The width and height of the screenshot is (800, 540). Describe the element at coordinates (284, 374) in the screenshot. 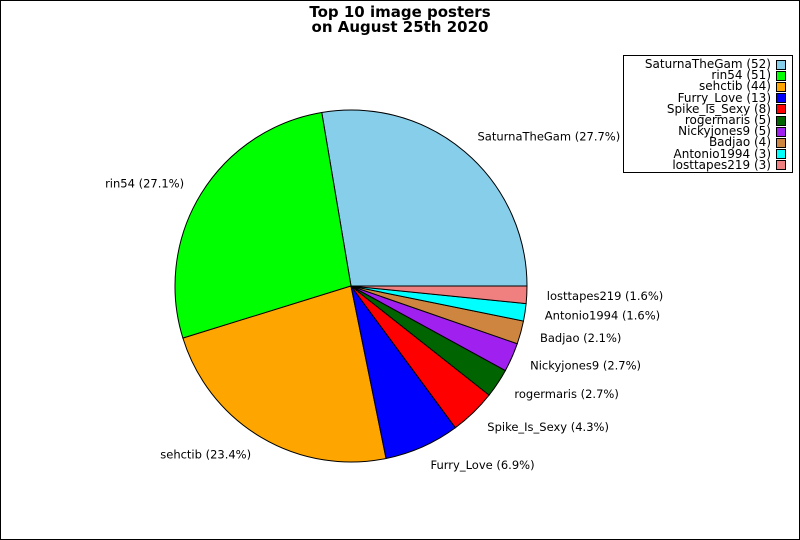

I see `pie-slice-sehctib` at that location.